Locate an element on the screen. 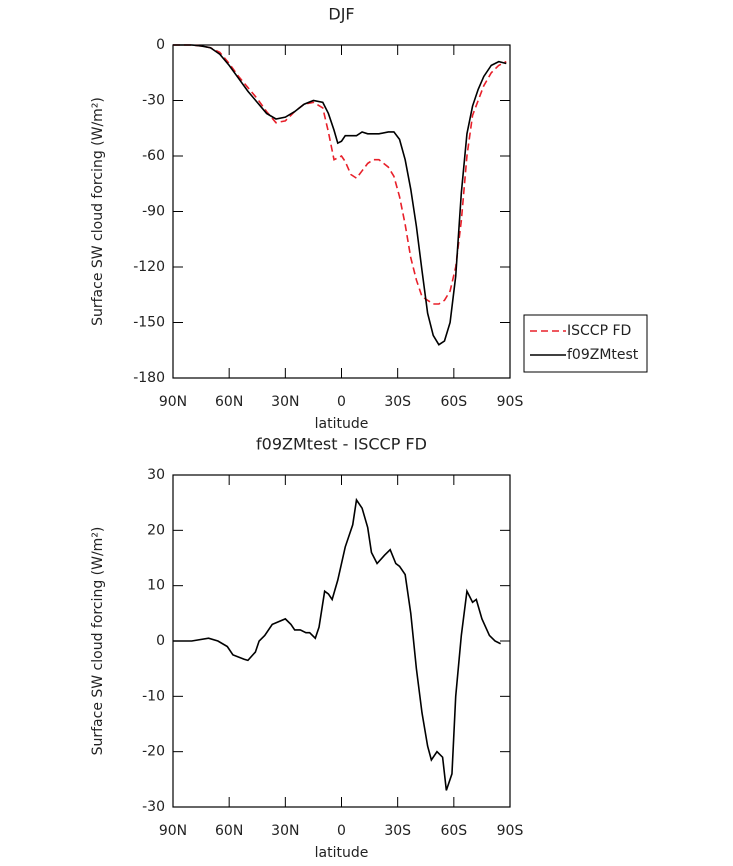 Image resolution: width=733 pixels, height=866 pixels. legend-label: f09ZMtest is located at coordinates (603, 355).